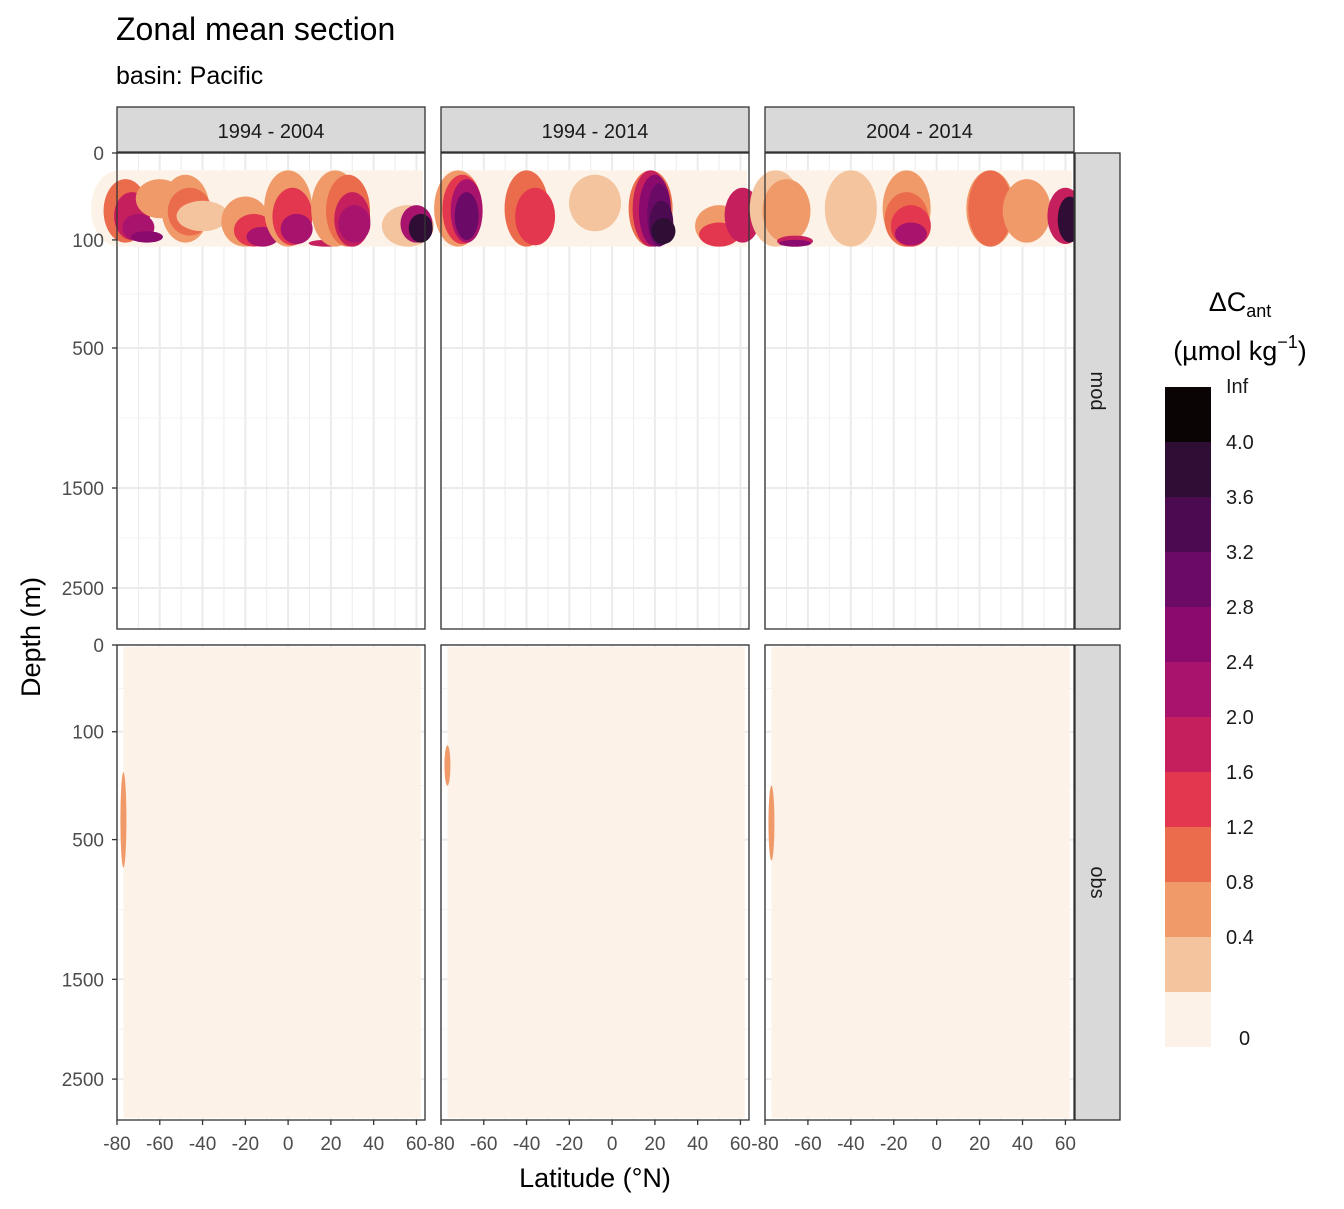 The width and height of the screenshot is (1344, 1209). Describe the element at coordinates (595, 1178) in the screenshot. I see `x-axis-label: Latitude (°N)` at that location.